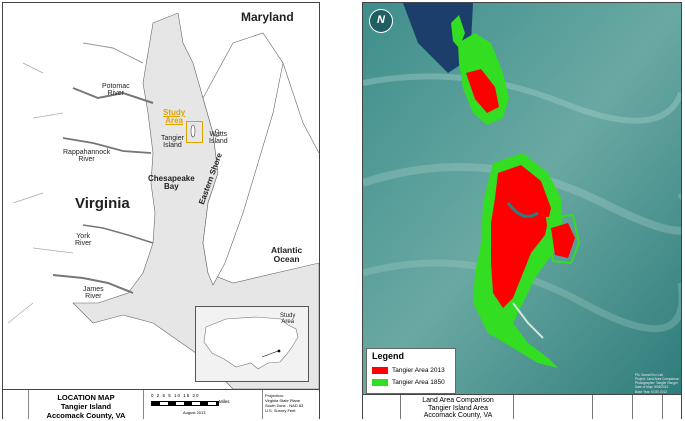 Image resolution: width=685 pixels, height=421 pixels. Describe the element at coordinates (380, 370) in the screenshot. I see `legend-swatch-red` at that location.